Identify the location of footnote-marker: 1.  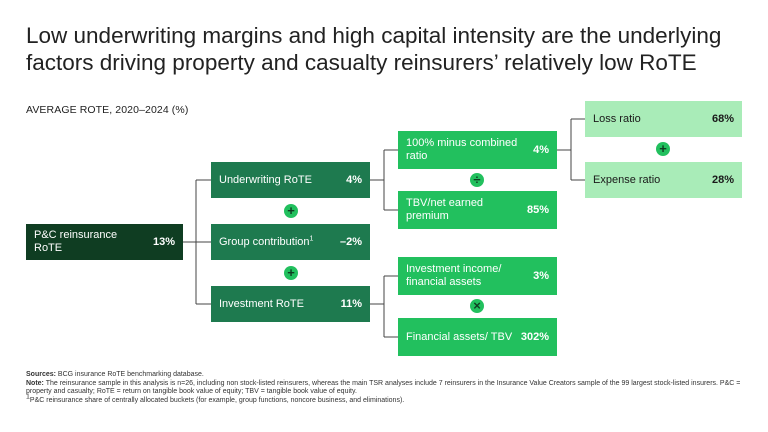
(311, 238).